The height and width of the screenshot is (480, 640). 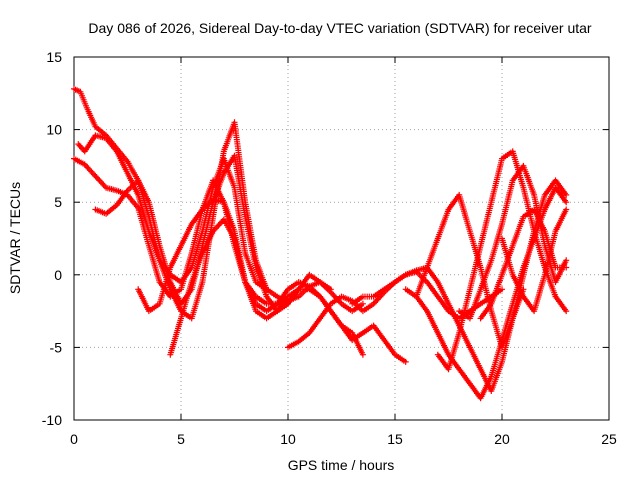 I want to click on y-tick-label: 5, so click(x=58, y=202).